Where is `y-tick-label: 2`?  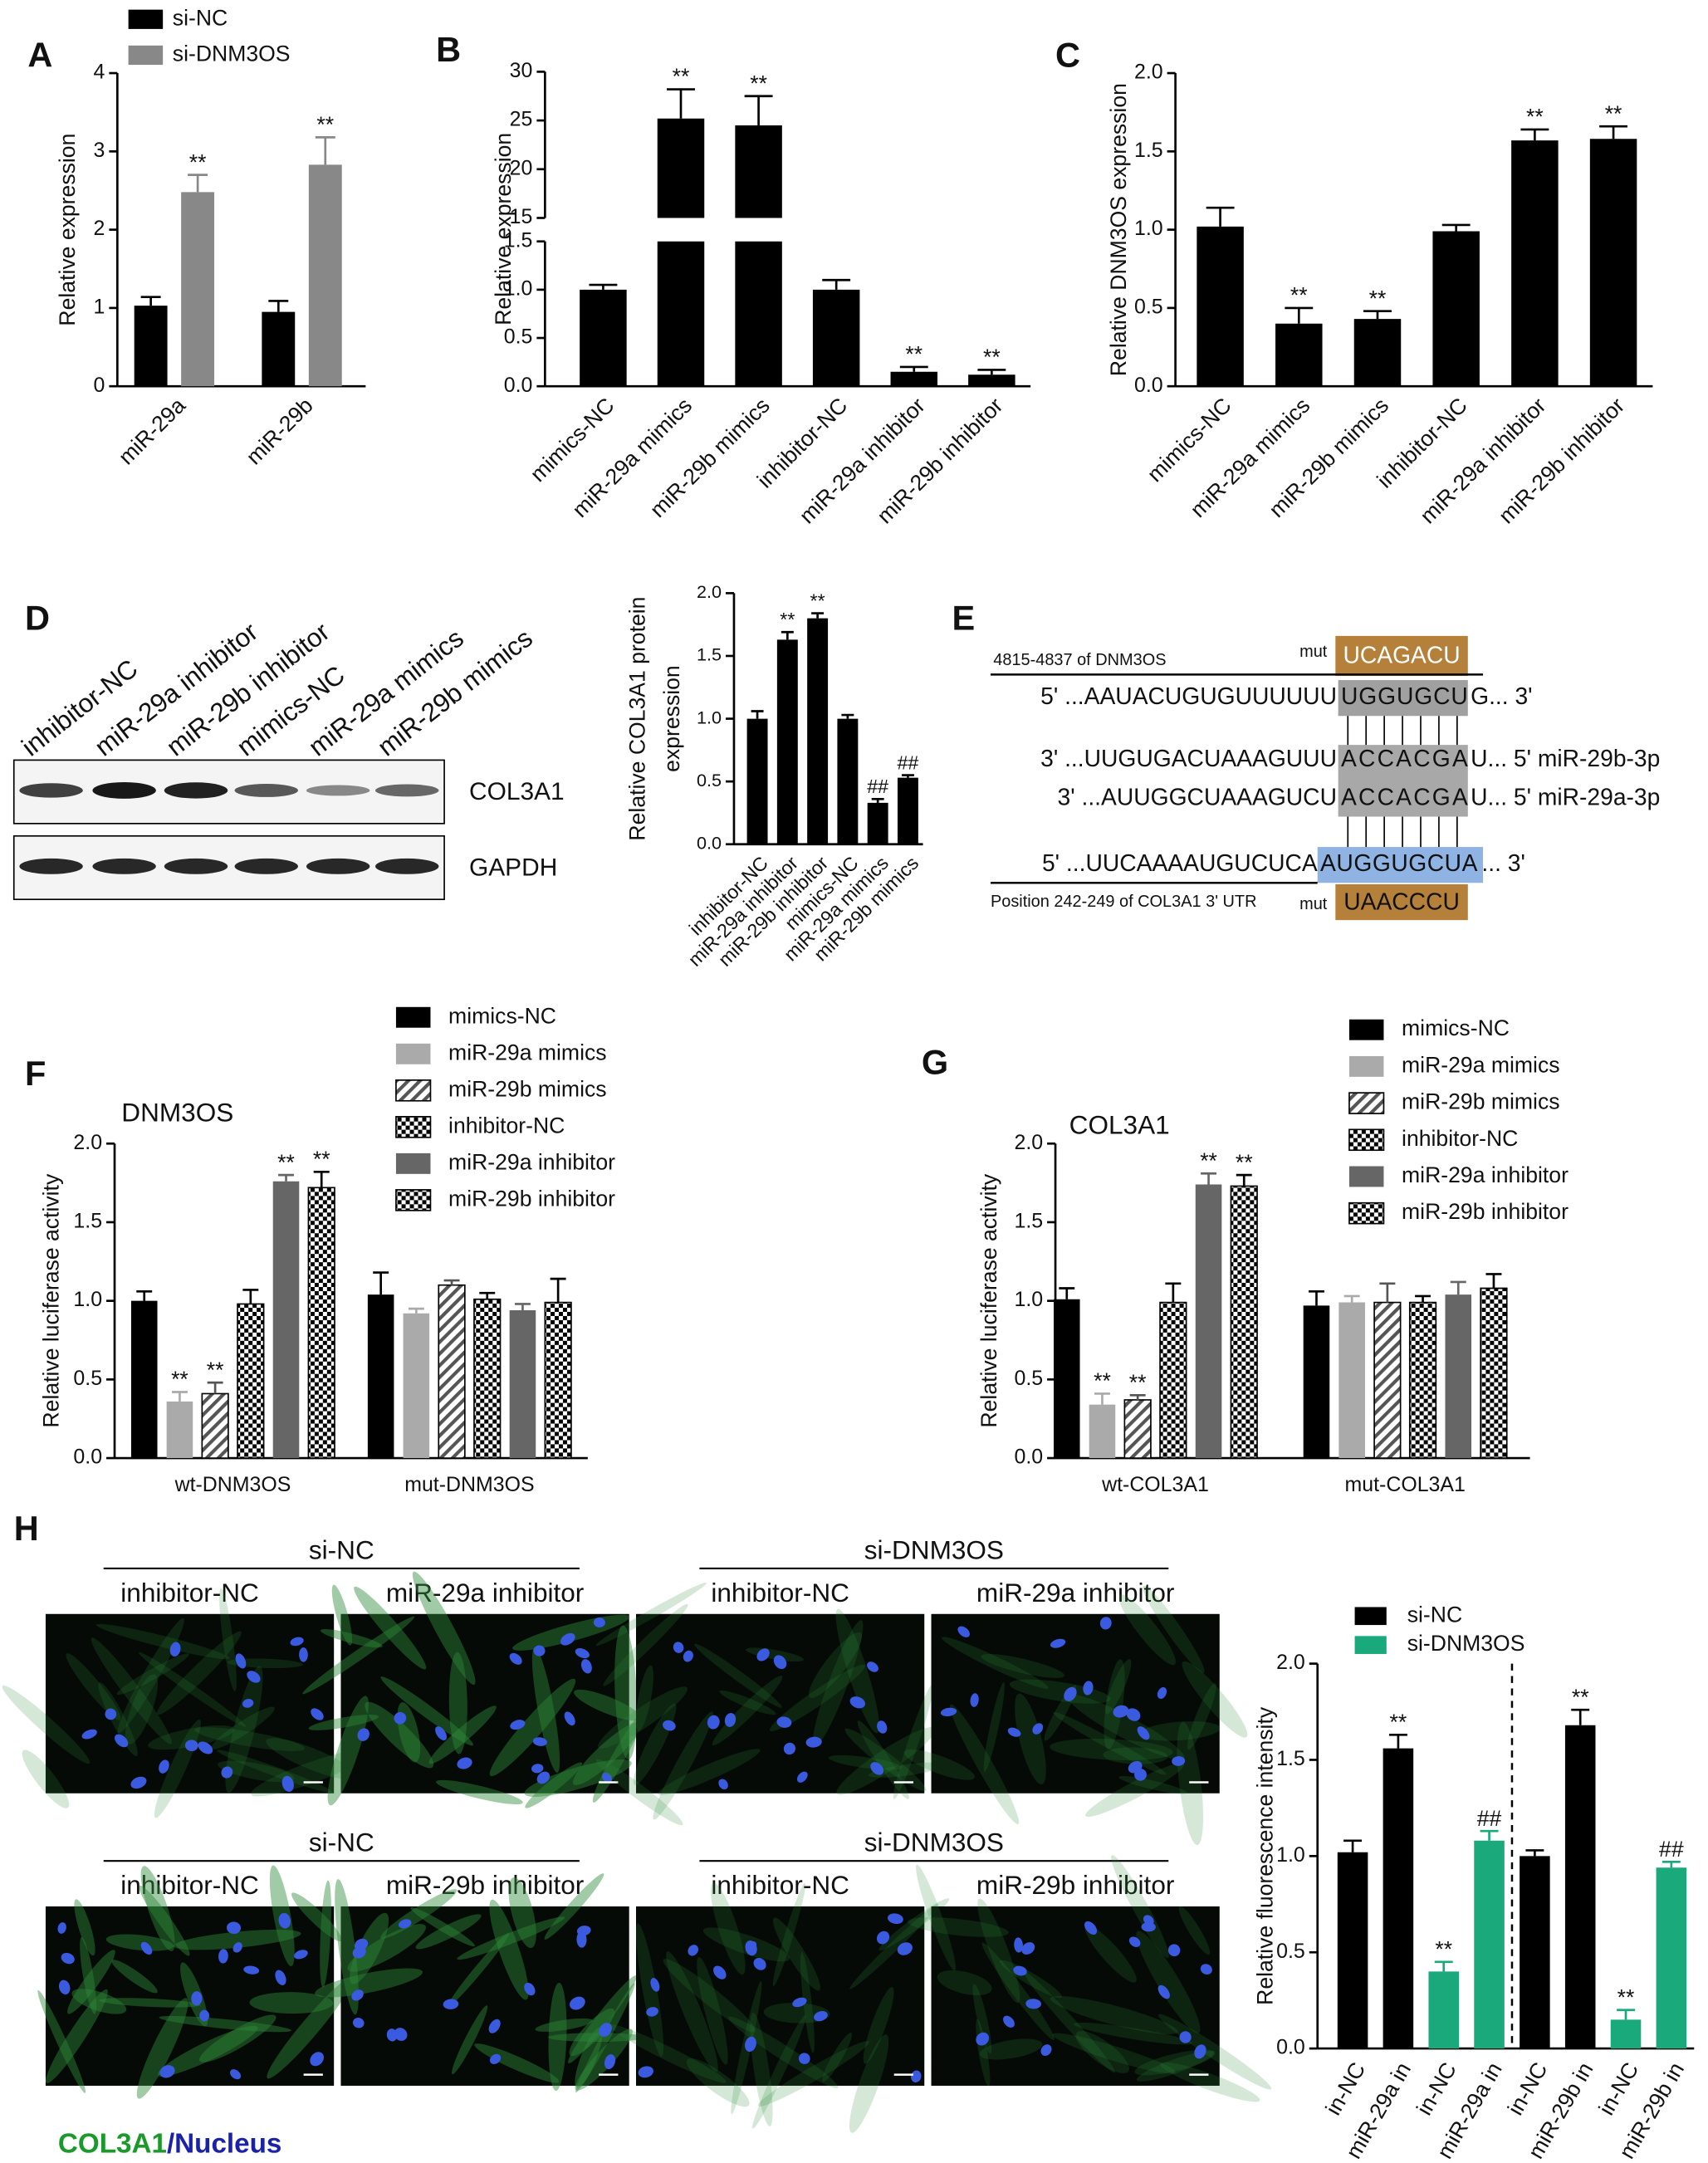
y-tick-label: 2 is located at coordinates (99, 228).